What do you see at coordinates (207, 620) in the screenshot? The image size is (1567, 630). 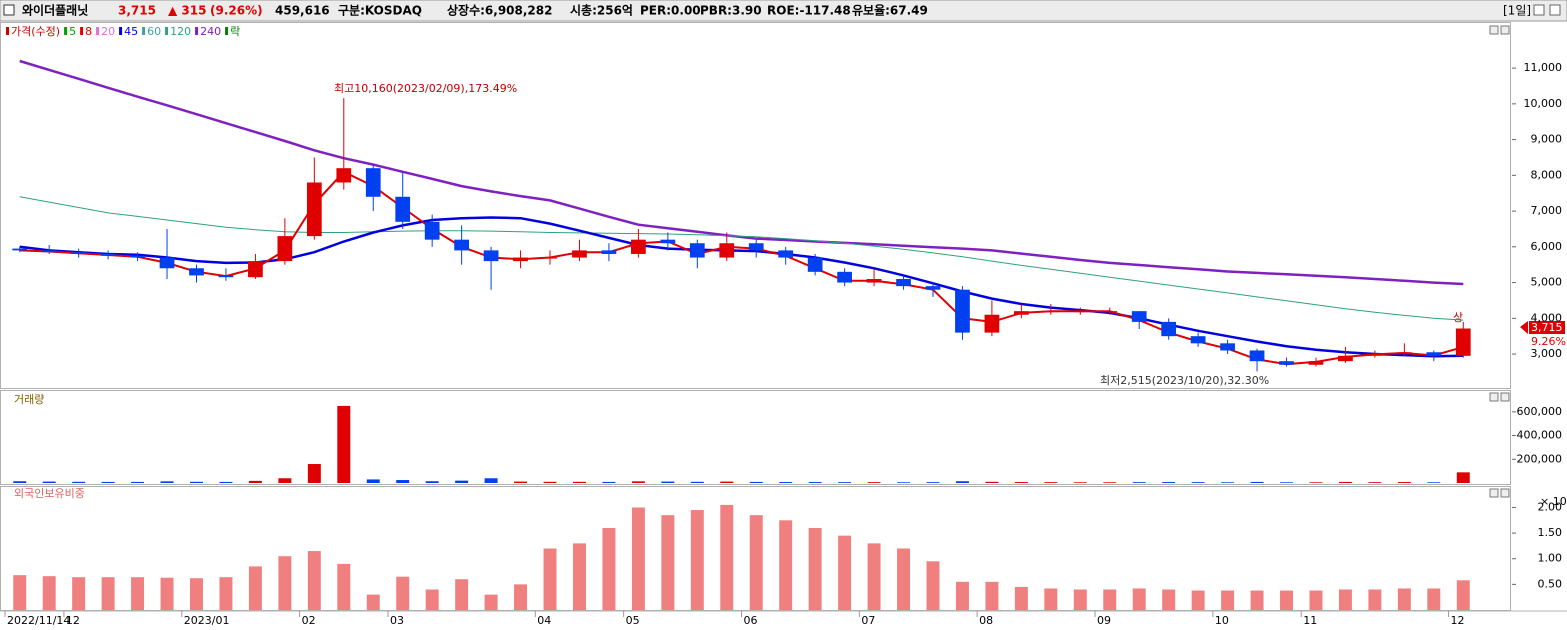 I see `x-tick-label: 2023/01` at bounding box center [207, 620].